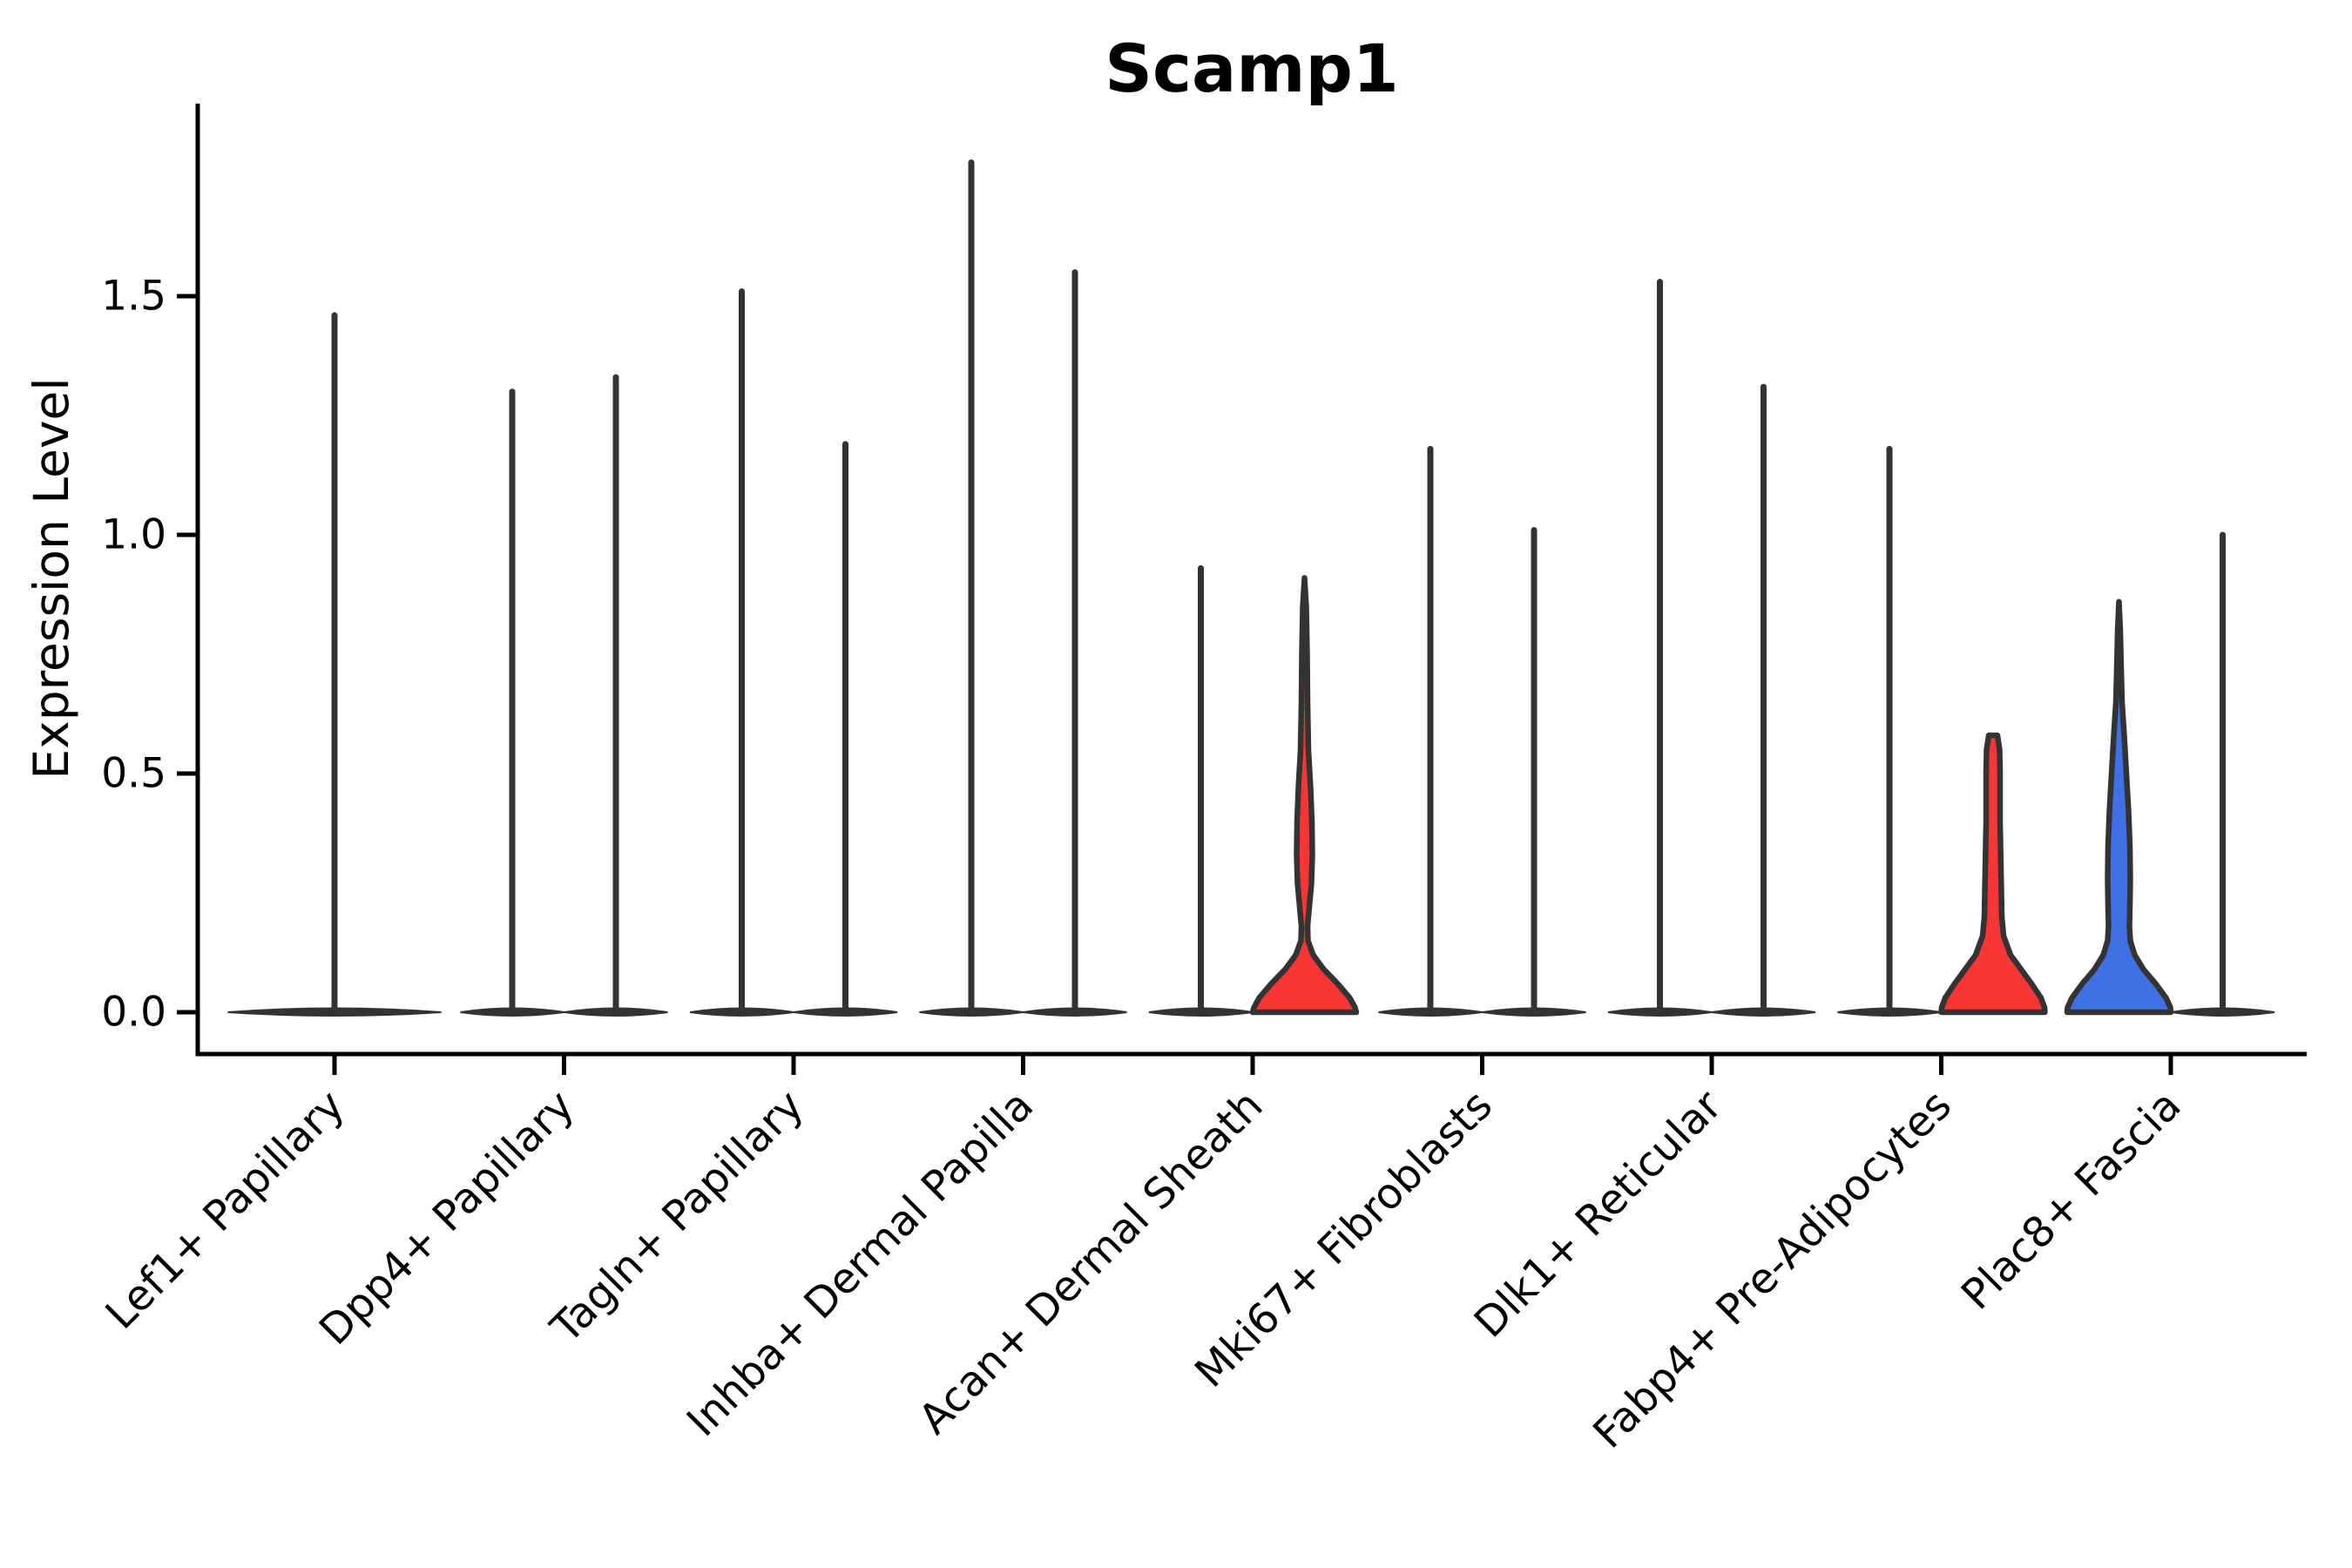 This screenshot has width=2352, height=1568. Describe the element at coordinates (134, 297) in the screenshot. I see `y-tick-label-1.5: 1.5` at that location.